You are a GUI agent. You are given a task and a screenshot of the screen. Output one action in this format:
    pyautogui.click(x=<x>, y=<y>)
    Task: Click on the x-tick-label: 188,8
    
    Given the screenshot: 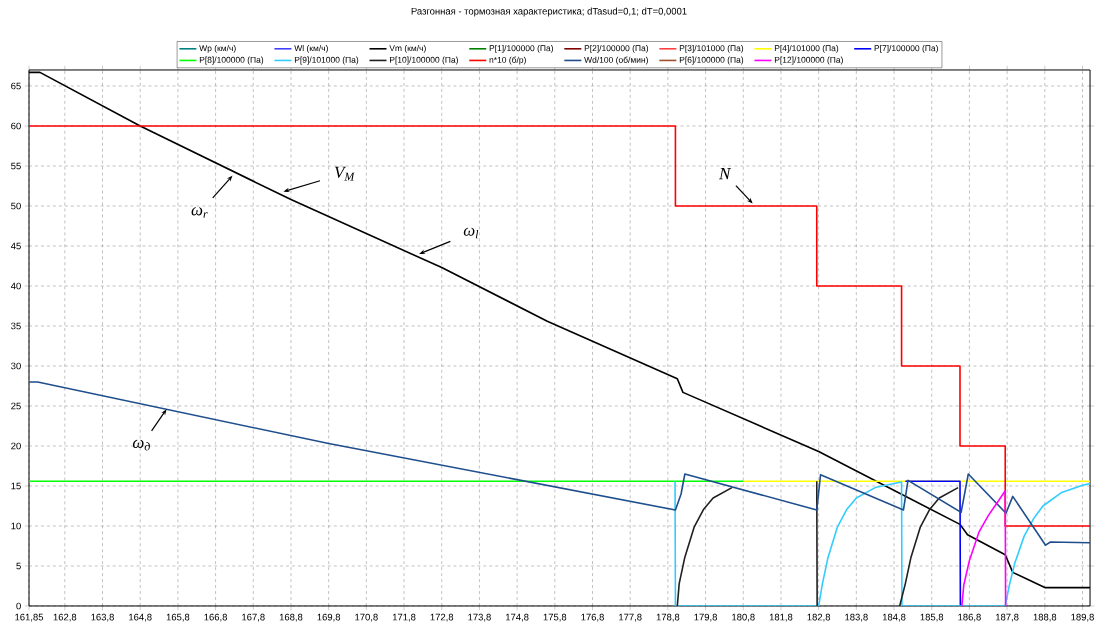 What is the action you would take?
    pyautogui.click(x=1045, y=617)
    